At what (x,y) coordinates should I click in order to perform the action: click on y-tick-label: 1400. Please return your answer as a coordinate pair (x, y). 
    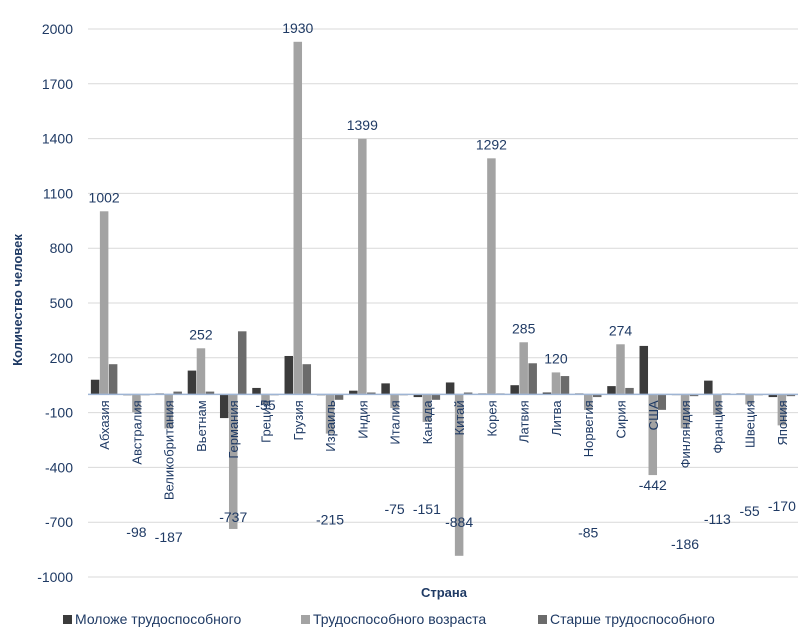
    Looking at the image, I should click on (57, 139).